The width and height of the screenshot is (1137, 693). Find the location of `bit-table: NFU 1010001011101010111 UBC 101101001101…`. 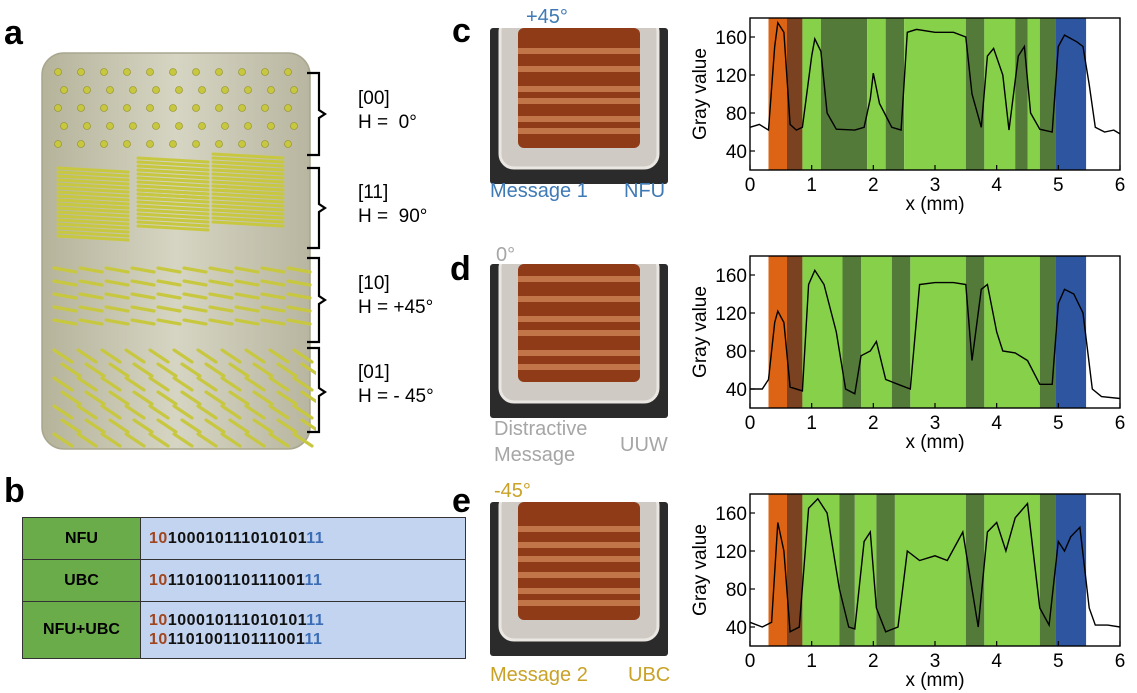

bit-table: NFU 1010001011101010111 UBC 101101001101… is located at coordinates (244, 588).